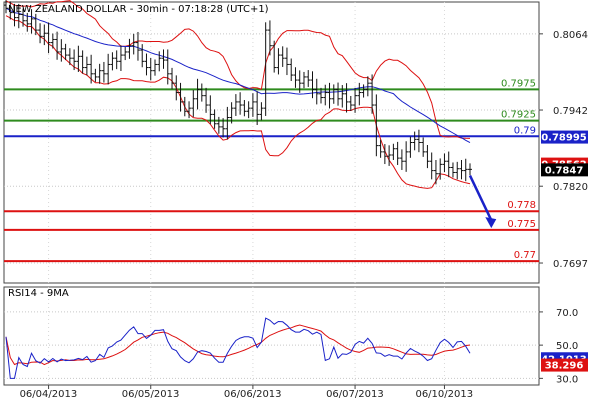  Describe the element at coordinates (491, 223) in the screenshot. I see `forecast-arrow-head` at that location.